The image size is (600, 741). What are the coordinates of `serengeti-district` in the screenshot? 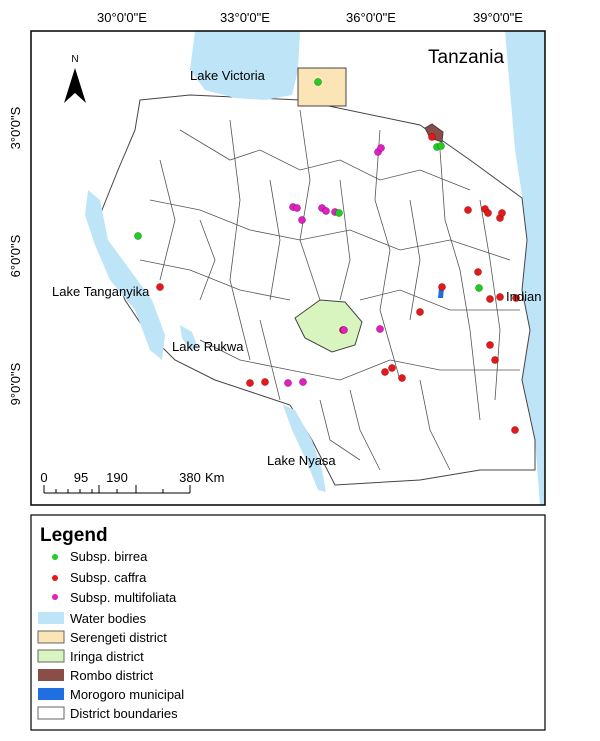 It's located at (322, 87).